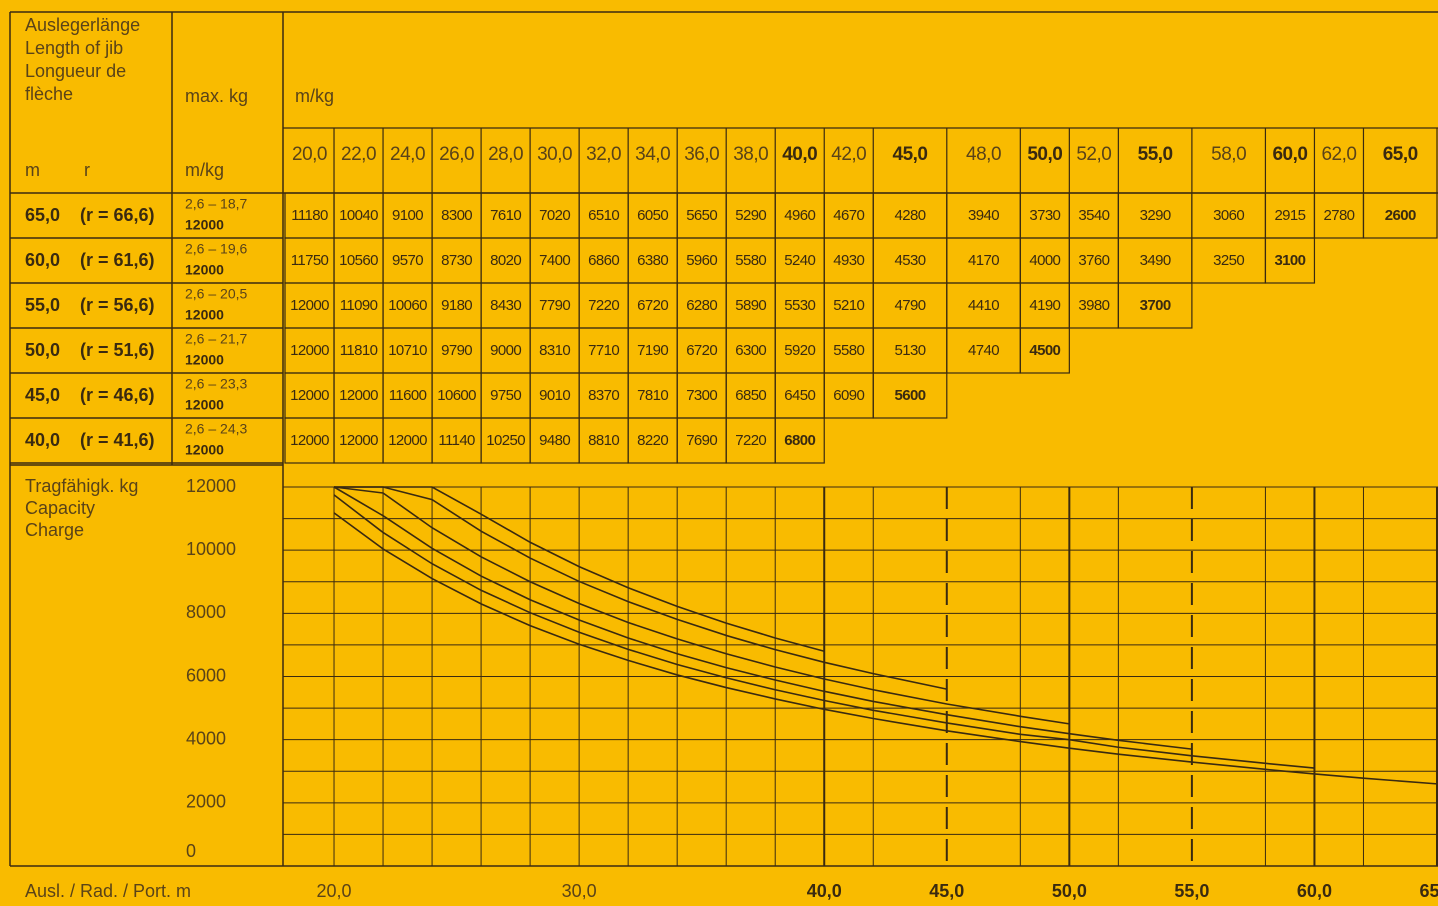  What do you see at coordinates (652, 154) in the screenshot?
I see `column-header: 34,0` at bounding box center [652, 154].